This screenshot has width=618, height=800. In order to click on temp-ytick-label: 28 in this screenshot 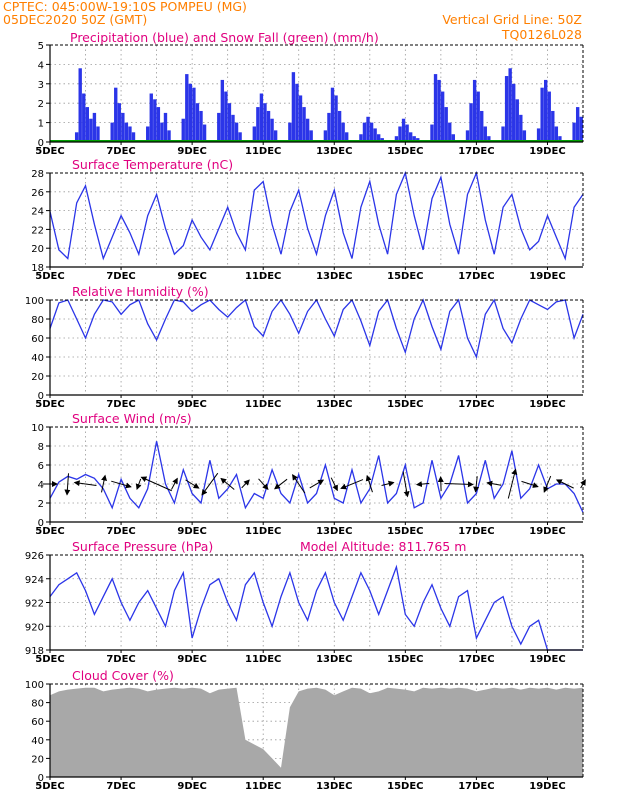, I will do `click(37, 174)`.